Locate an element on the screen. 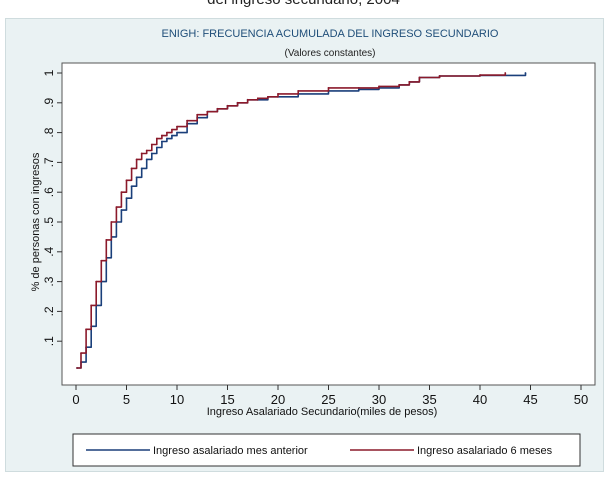 The image size is (607, 478). y-tick-label: .5 is located at coordinates (49, 222).